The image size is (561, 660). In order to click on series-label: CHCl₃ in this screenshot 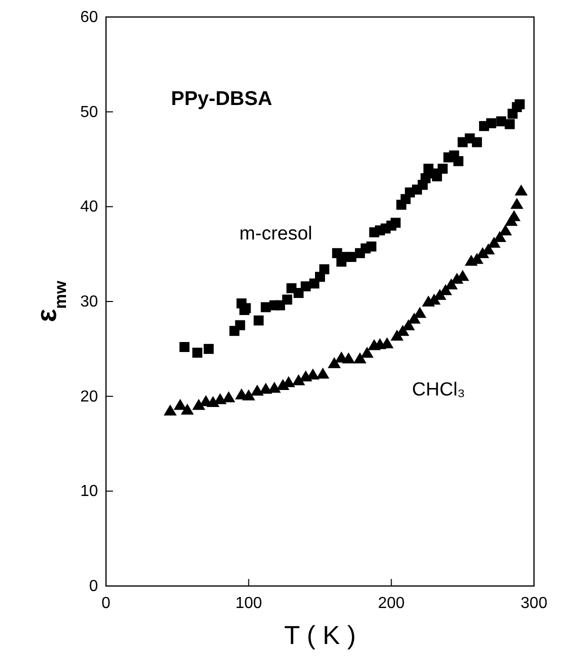, I will do `click(439, 390)`.